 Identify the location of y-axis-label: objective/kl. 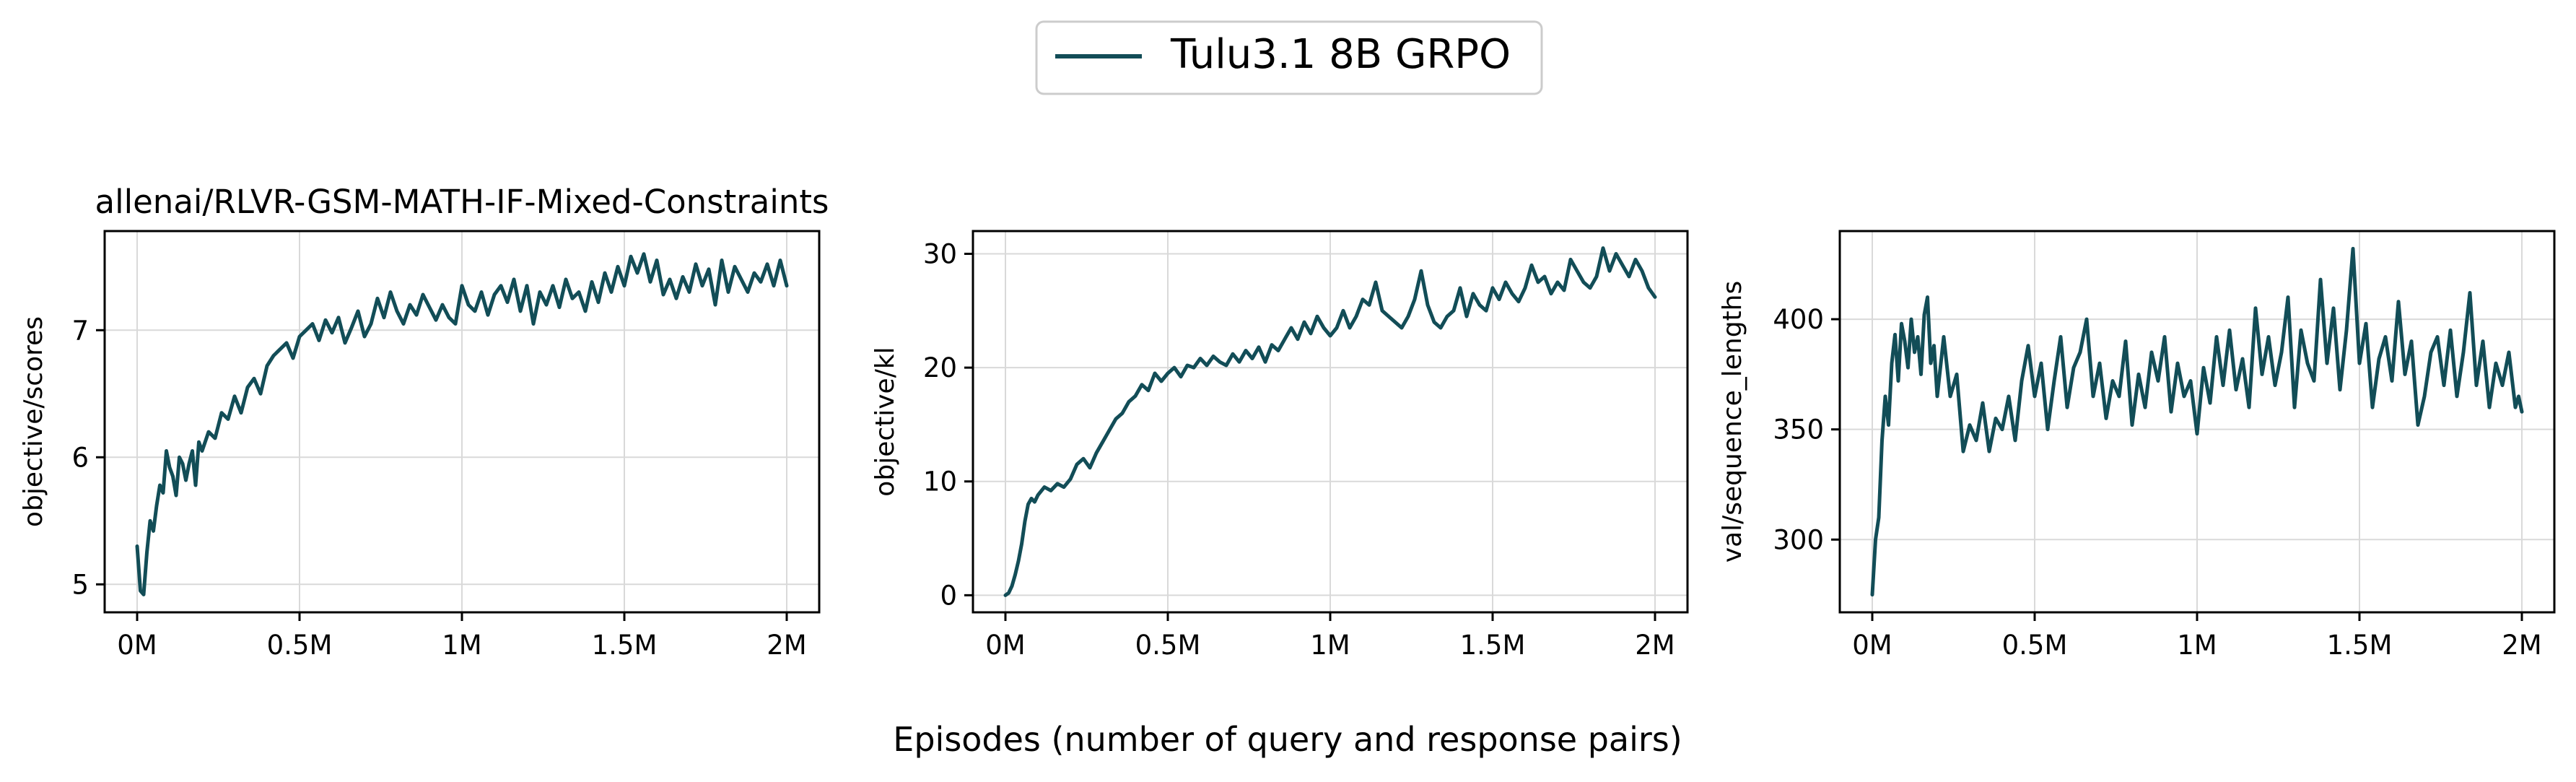
(885, 421).